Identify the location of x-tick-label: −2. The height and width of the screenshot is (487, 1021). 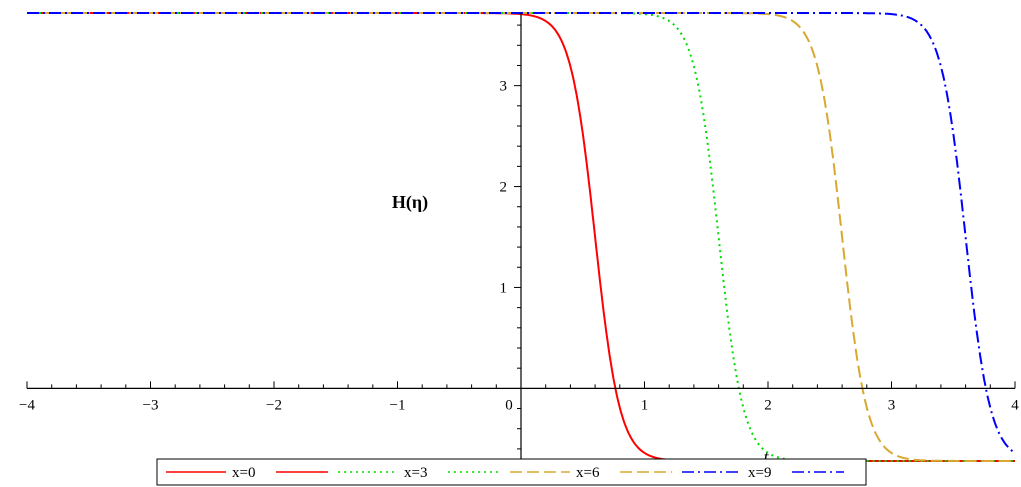
(274, 405).